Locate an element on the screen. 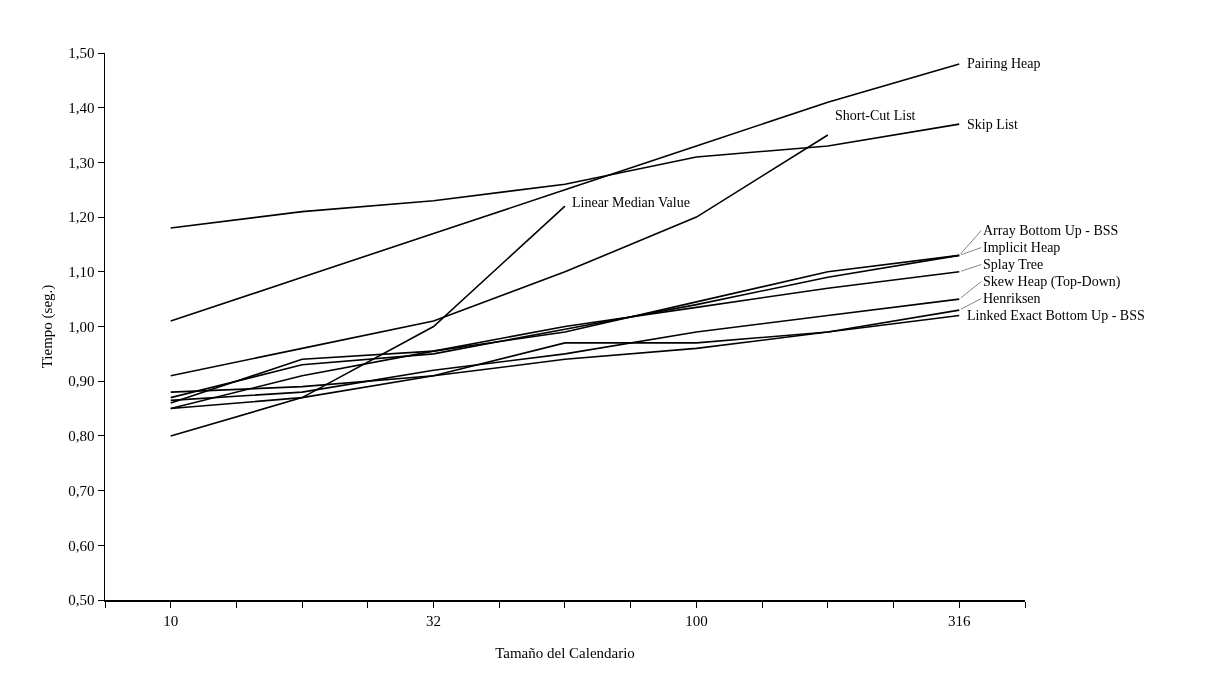 This screenshot has height=689, width=1219. y-tick-label: 0,90 is located at coordinates (81, 381).